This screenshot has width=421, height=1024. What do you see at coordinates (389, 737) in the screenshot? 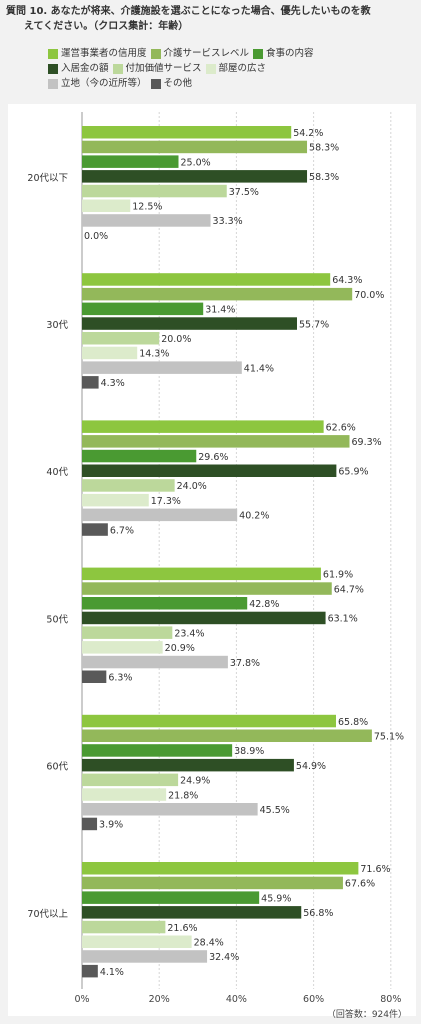
I see `bar-value-label-4-1: 75.1%` at bounding box center [389, 737].